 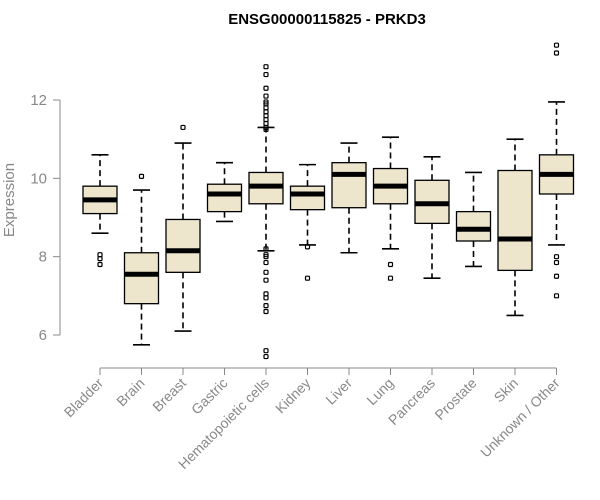 I want to click on y-tick-label: 10, so click(x=38, y=178).